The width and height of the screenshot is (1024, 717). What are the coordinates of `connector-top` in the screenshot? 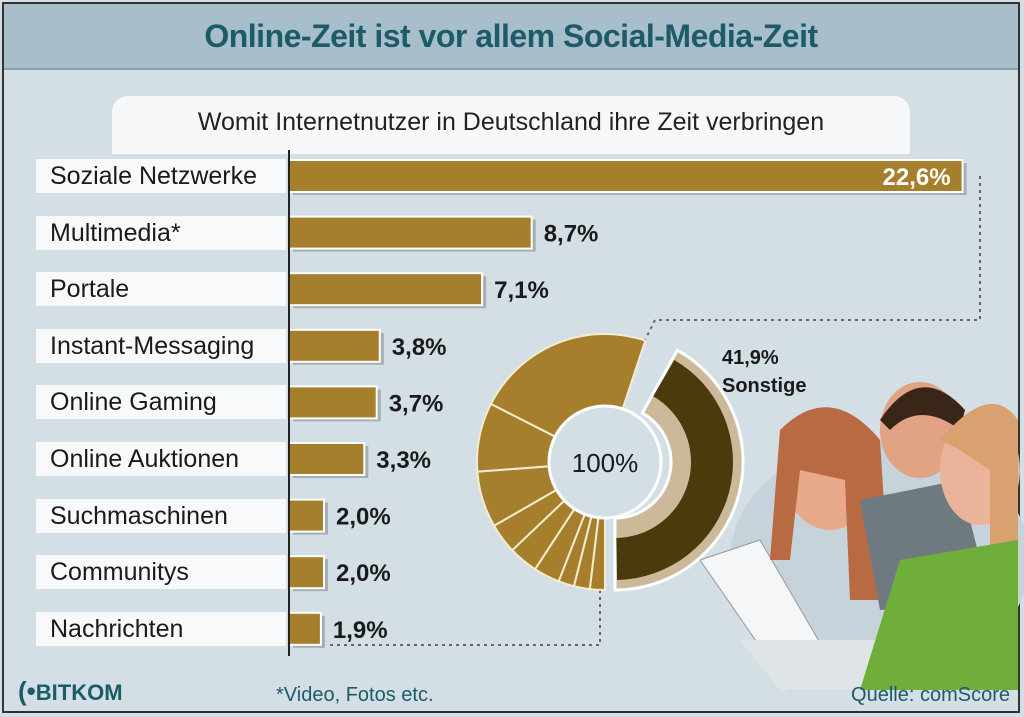 It's located at (810, 263).